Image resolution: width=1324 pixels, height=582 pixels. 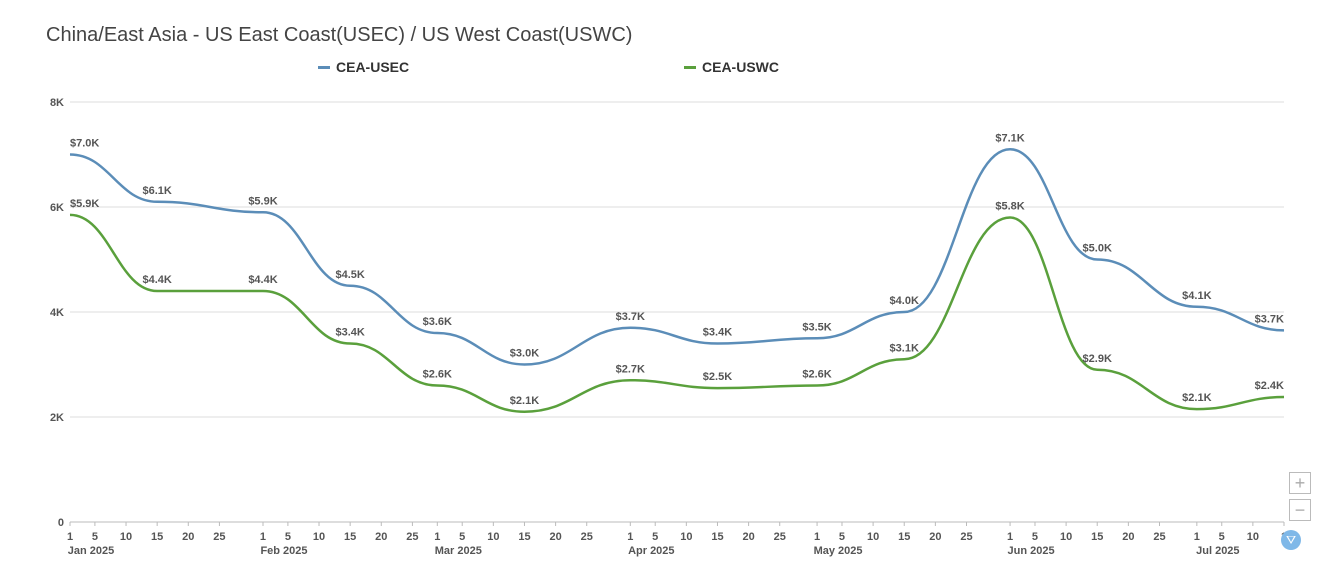 I want to click on x-month-label: Jul 2025, so click(x=1217, y=551).